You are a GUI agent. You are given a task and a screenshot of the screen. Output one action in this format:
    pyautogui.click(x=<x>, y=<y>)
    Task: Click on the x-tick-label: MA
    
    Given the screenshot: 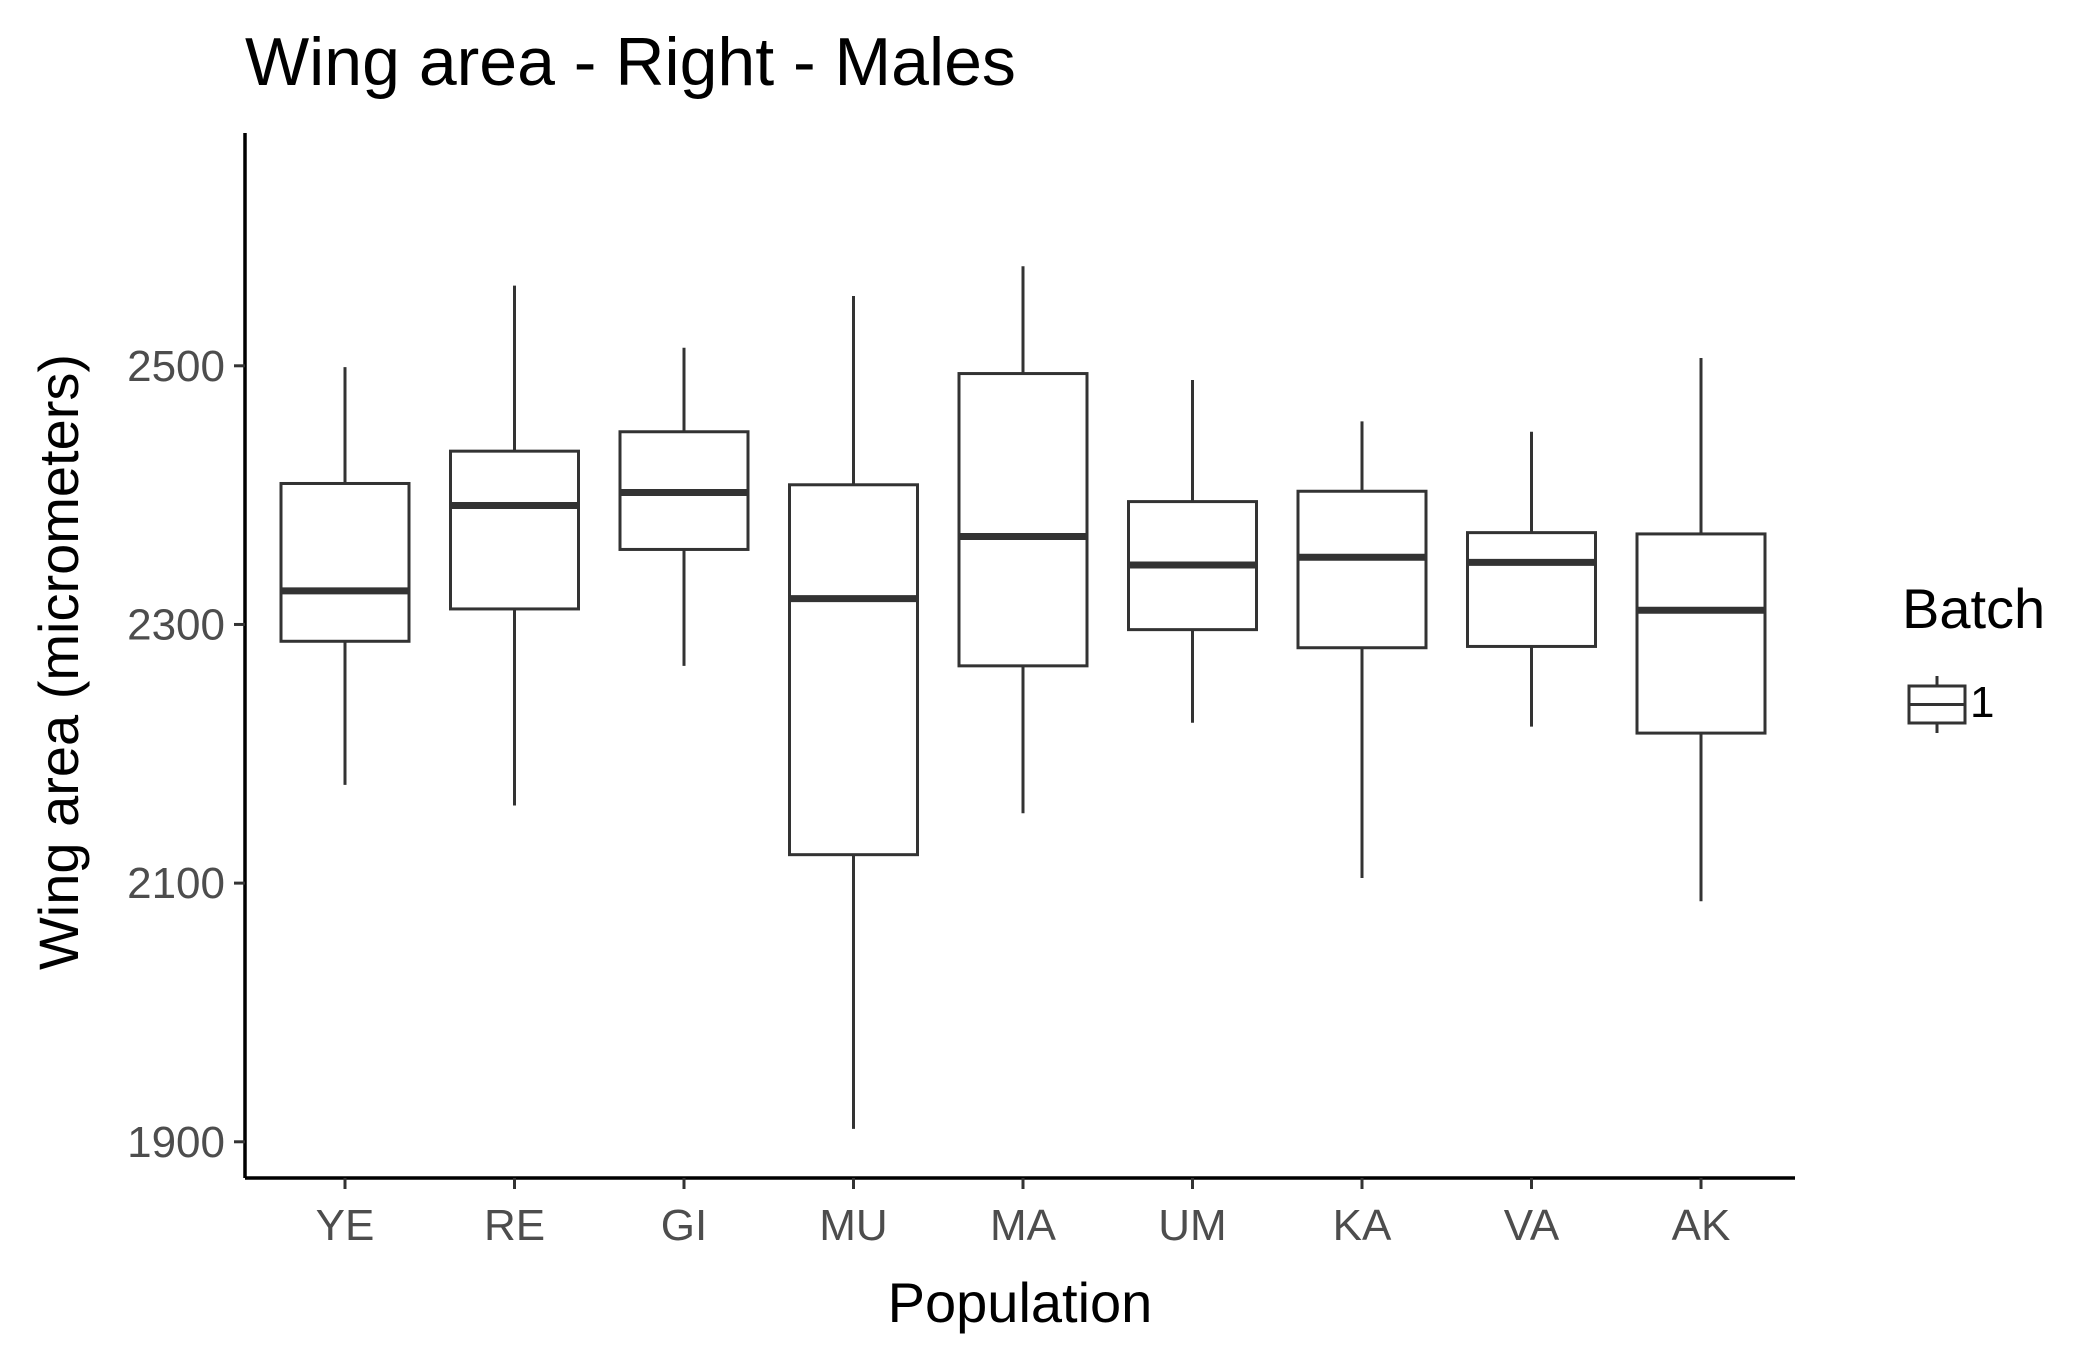 What is the action you would take?
    pyautogui.click(x=1023, y=1225)
    